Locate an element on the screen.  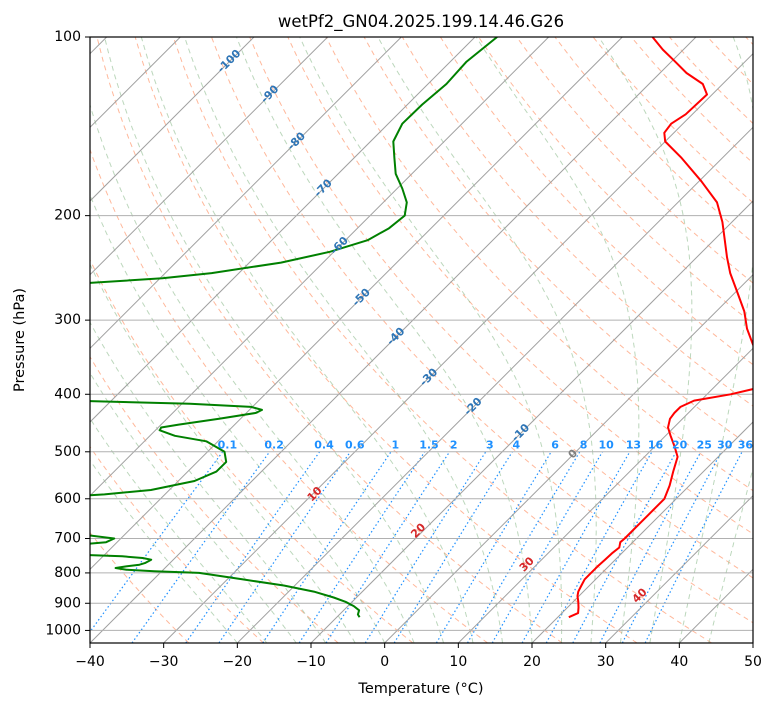
mixing-ratio-label: 25 is located at coordinates (704, 445).